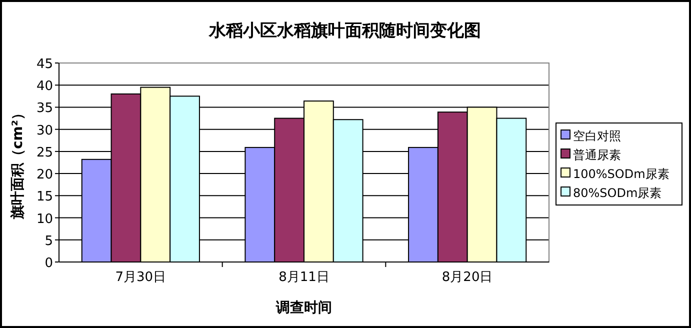 This screenshot has width=691, height=328. Describe the element at coordinates (44, 152) in the screenshot. I see `y-tick-label: 25` at that location.